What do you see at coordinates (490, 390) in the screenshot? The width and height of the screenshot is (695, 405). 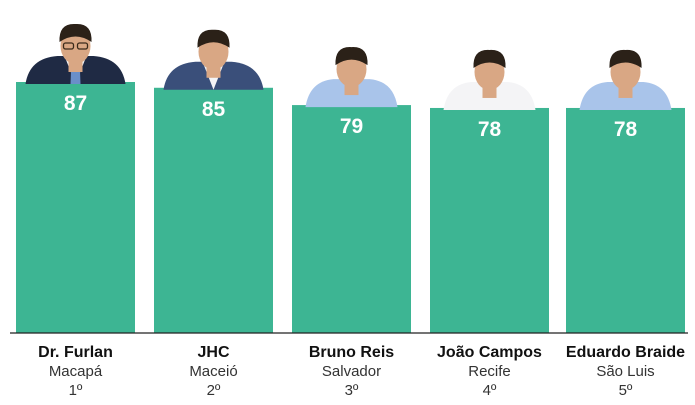 I see `candidate-rank-4: 4º` at bounding box center [490, 390].